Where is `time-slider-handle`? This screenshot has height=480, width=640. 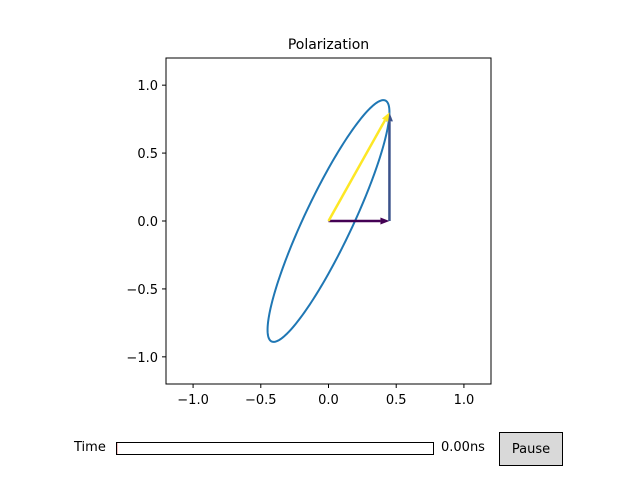 time-slider-handle is located at coordinates (117, 448).